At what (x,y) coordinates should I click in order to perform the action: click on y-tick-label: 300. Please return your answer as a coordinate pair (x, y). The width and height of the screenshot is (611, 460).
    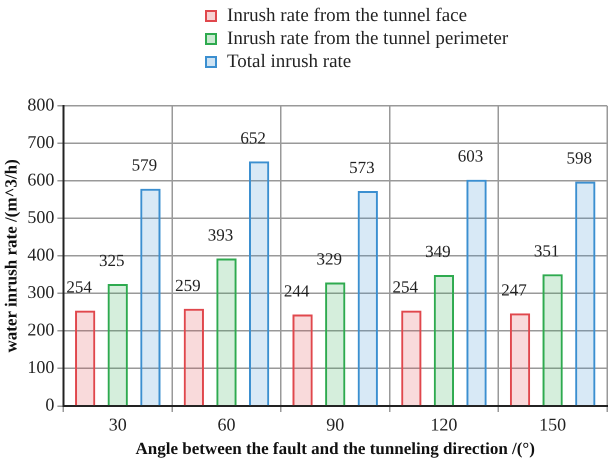
    Looking at the image, I should click on (40, 292).